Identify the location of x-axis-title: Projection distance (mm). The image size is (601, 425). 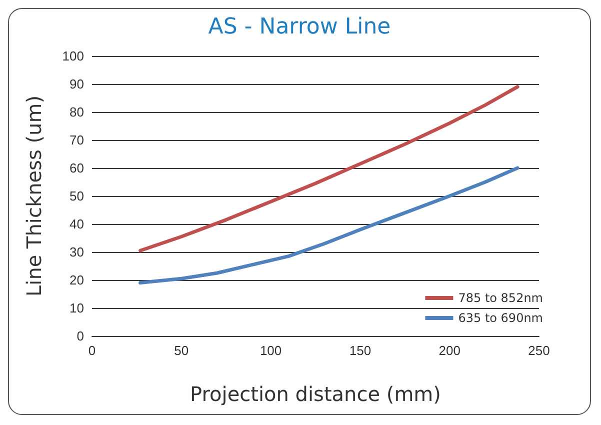
(315, 394).